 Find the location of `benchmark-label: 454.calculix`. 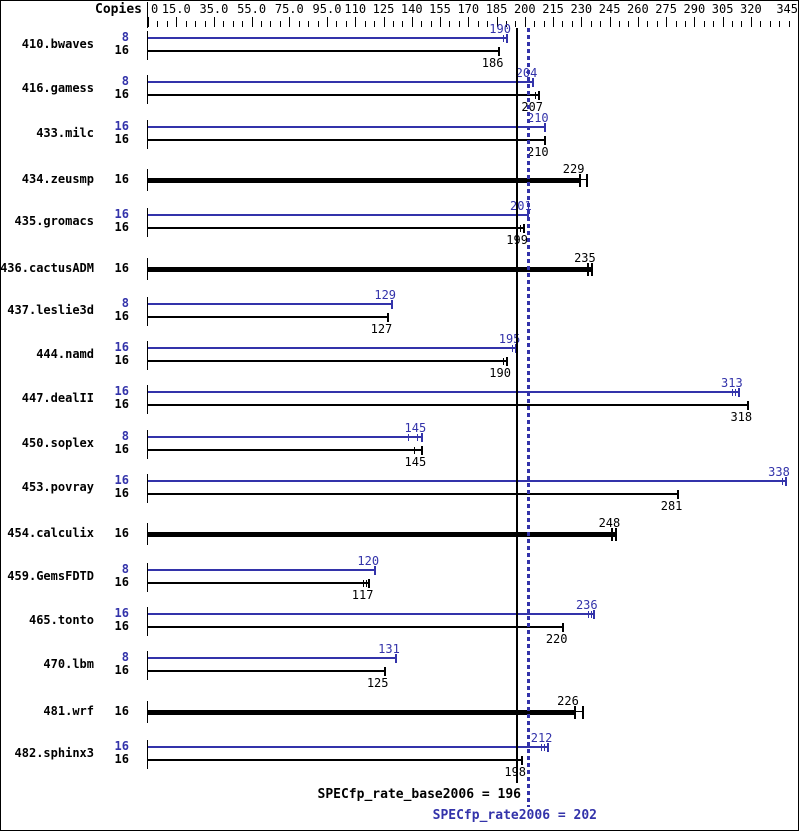

benchmark-label: 454.calculix is located at coordinates (50, 533).